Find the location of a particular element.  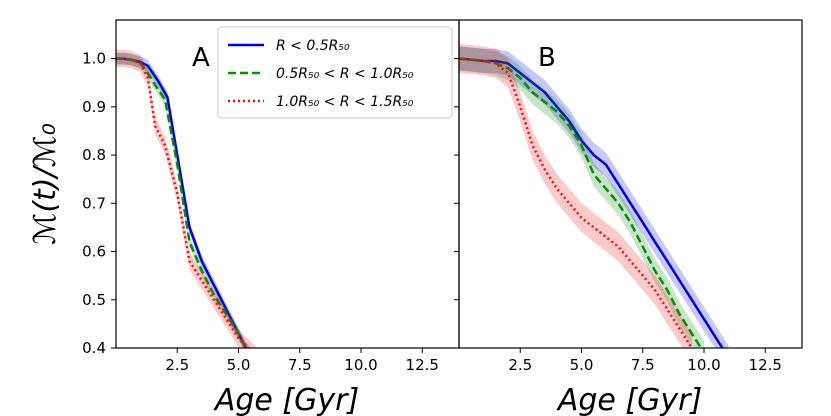

panel-a-x-tick-label: 7.5 is located at coordinates (300, 365).